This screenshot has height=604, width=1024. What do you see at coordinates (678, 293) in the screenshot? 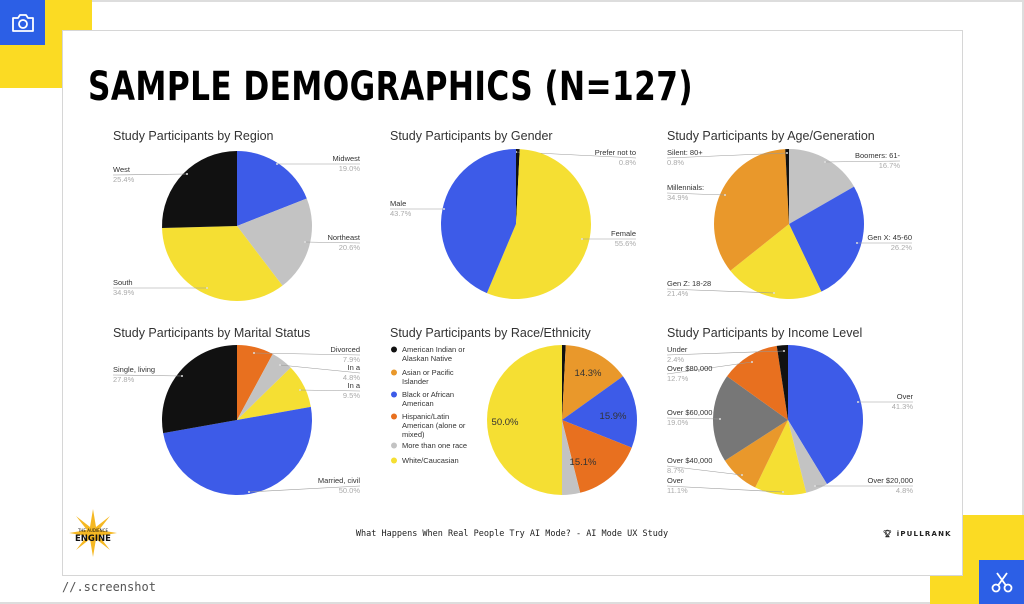
I see `slice-percent: 21.4%` at bounding box center [678, 293].